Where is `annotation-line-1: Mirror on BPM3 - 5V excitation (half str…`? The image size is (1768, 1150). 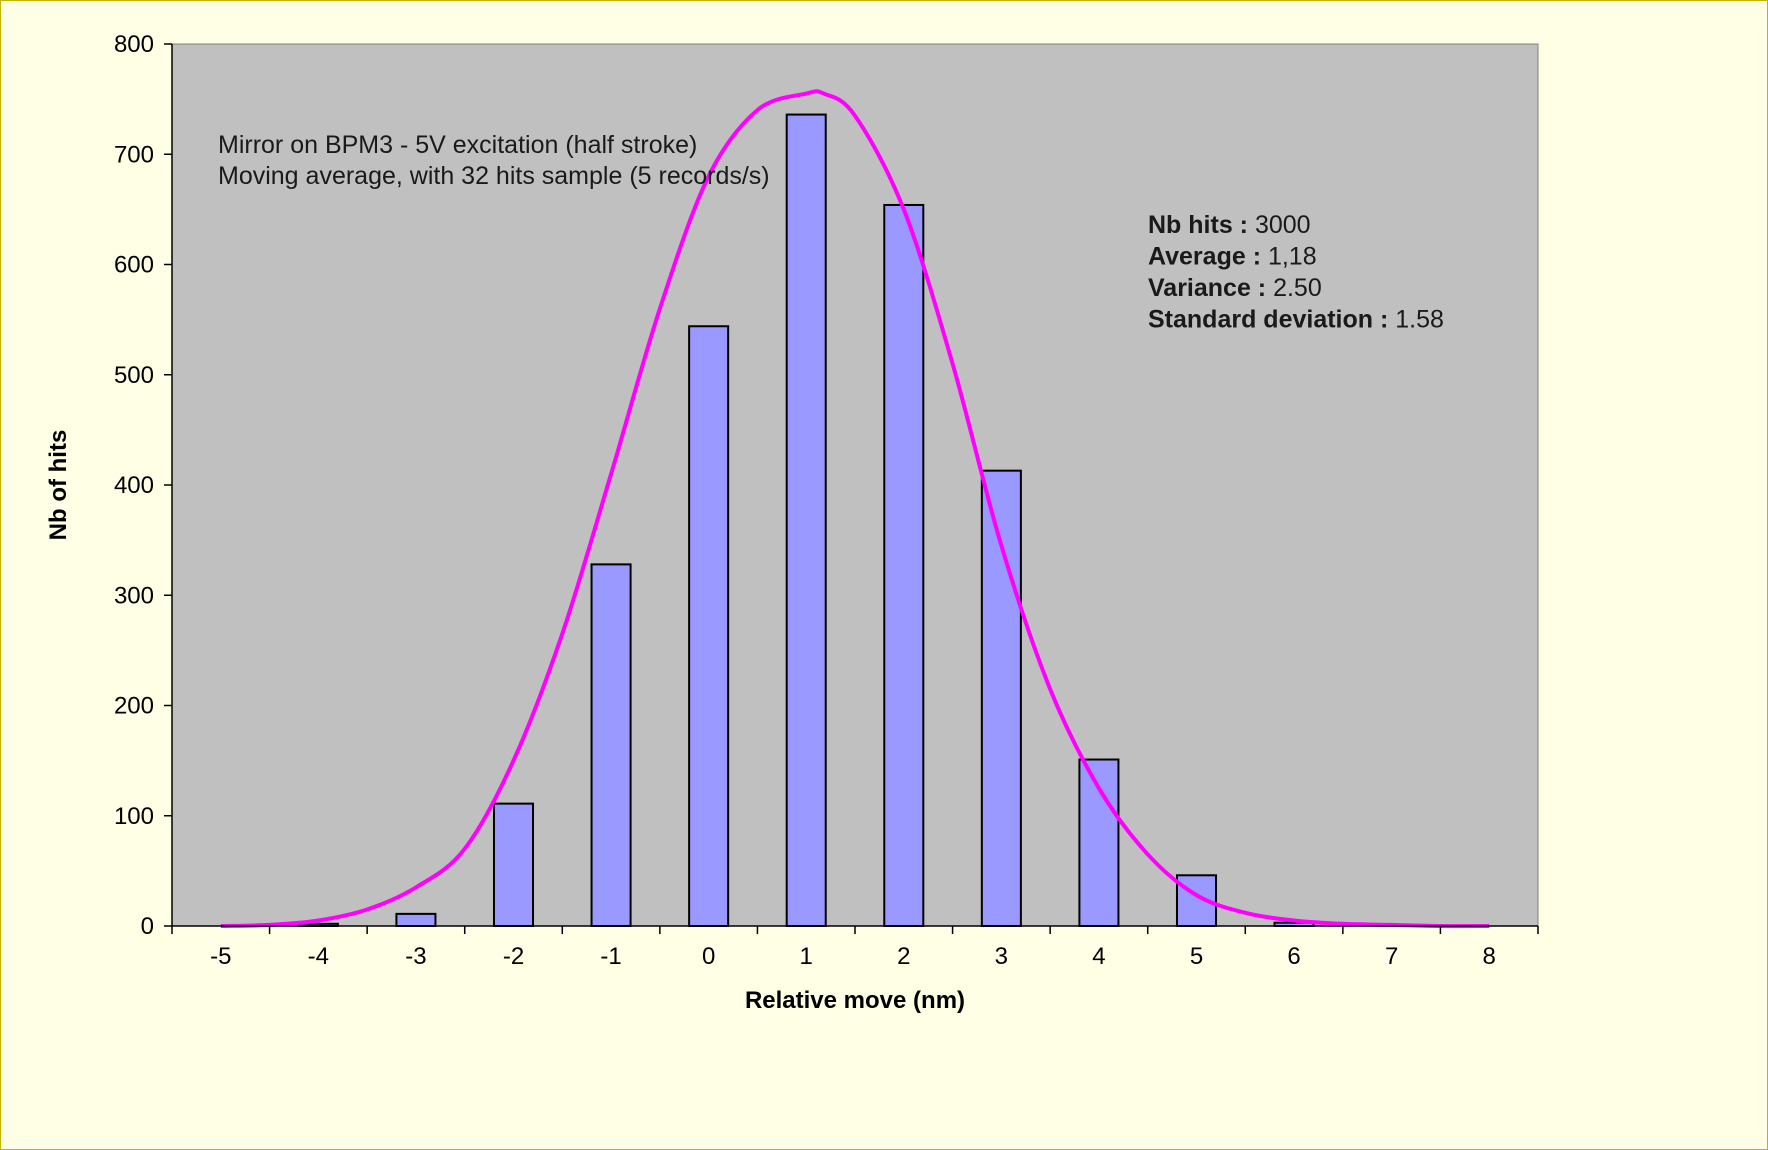 annotation-line-1: Mirror on BPM3 - 5V excitation (half str… is located at coordinates (457, 145).